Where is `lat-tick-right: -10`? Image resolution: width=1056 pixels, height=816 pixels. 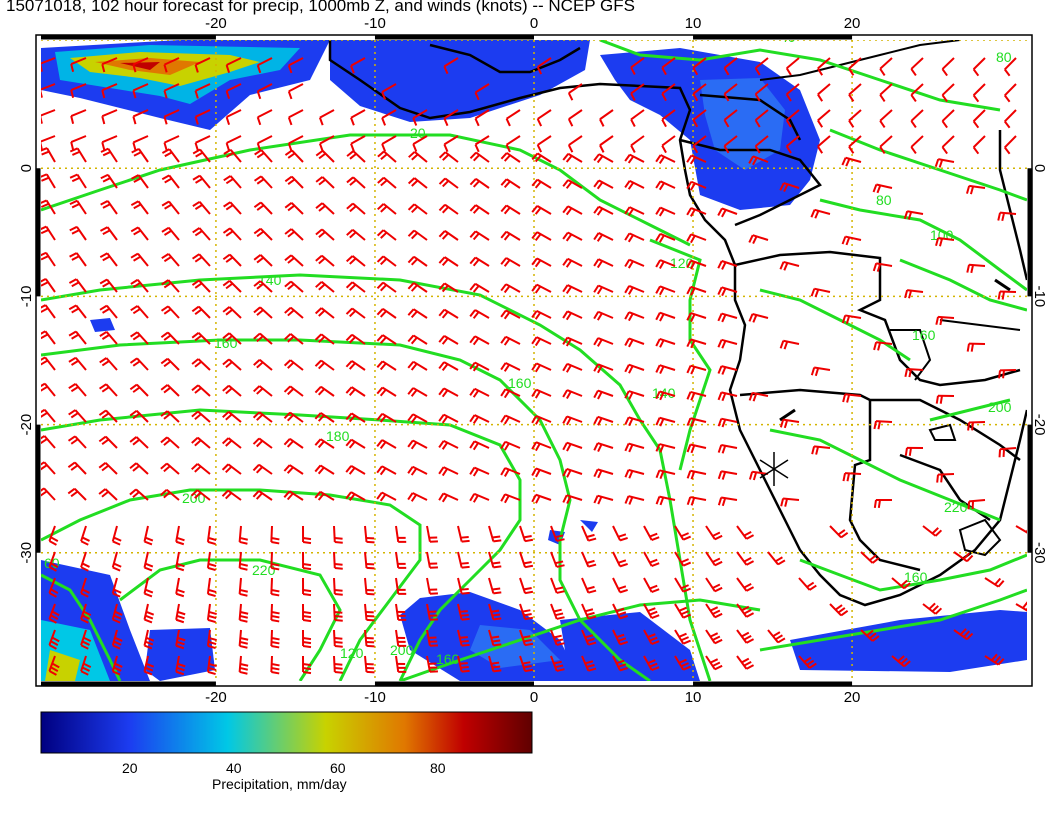 lat-tick-right: -10 is located at coordinates (1039, 297).